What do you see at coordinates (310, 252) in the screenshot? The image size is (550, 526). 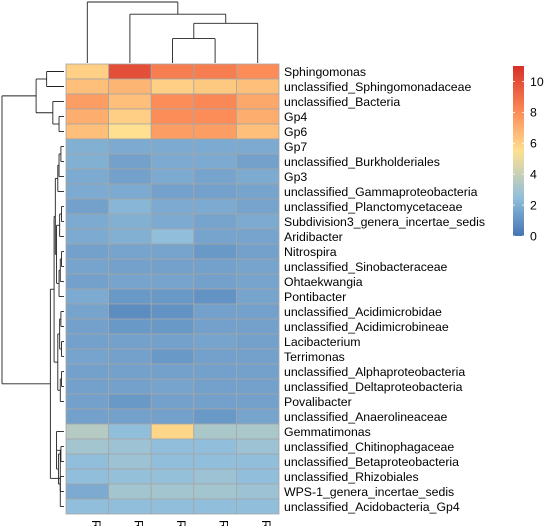 I see `row-label: Nitrospira` at bounding box center [310, 252].